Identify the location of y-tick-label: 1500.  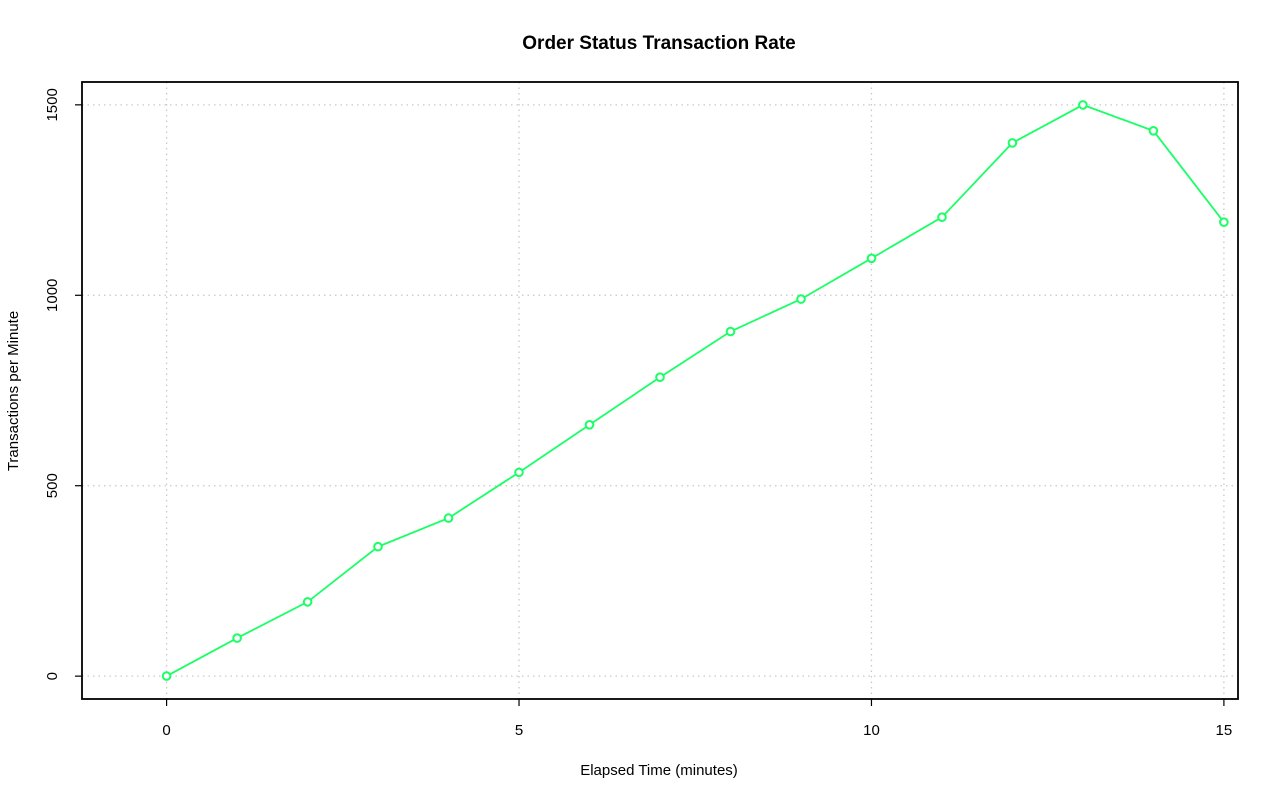
(52, 104).